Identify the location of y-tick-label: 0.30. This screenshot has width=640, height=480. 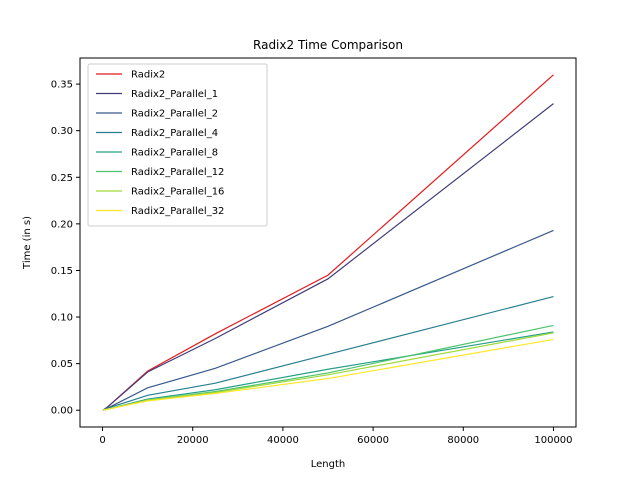
(62, 131).